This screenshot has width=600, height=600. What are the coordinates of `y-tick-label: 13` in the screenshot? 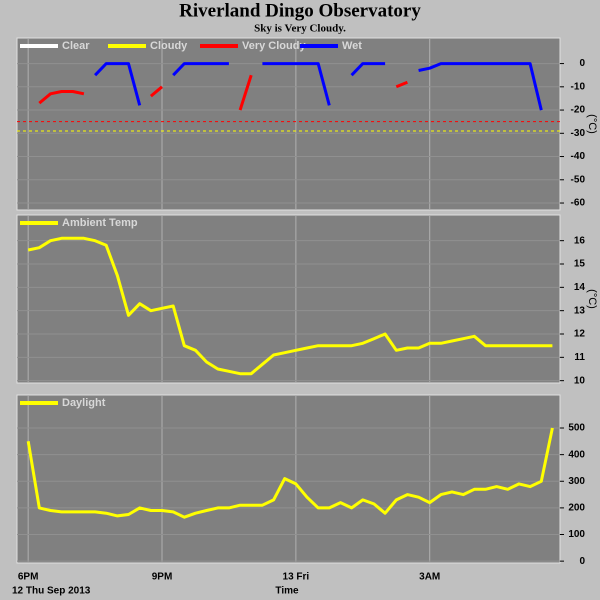 It's located at (580, 310).